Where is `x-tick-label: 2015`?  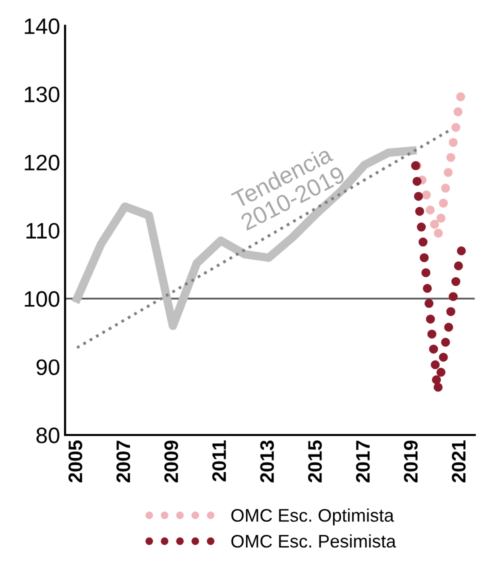 x-tick-label: 2015 is located at coordinates (315, 461).